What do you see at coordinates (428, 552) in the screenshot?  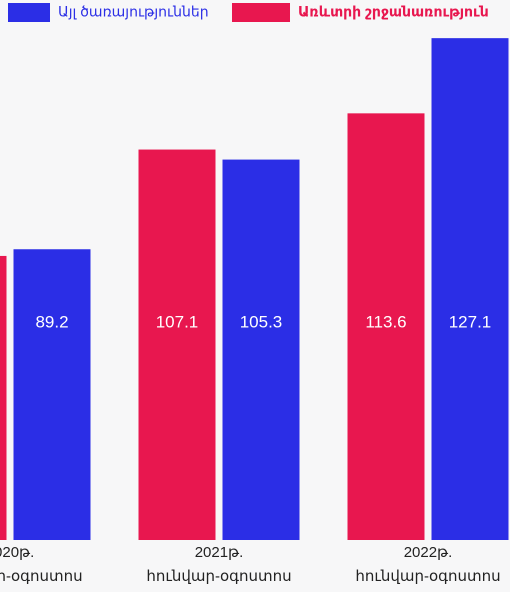 I see `x-tick-label: 2022թ.` at bounding box center [428, 552].